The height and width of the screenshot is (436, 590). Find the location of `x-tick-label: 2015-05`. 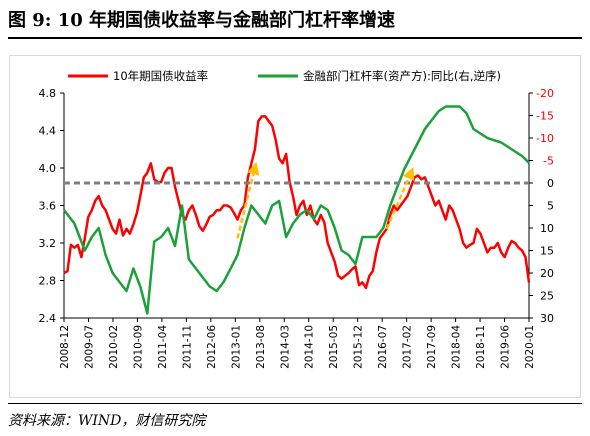

x-tick-label: 2015-05 is located at coordinates (334, 347).